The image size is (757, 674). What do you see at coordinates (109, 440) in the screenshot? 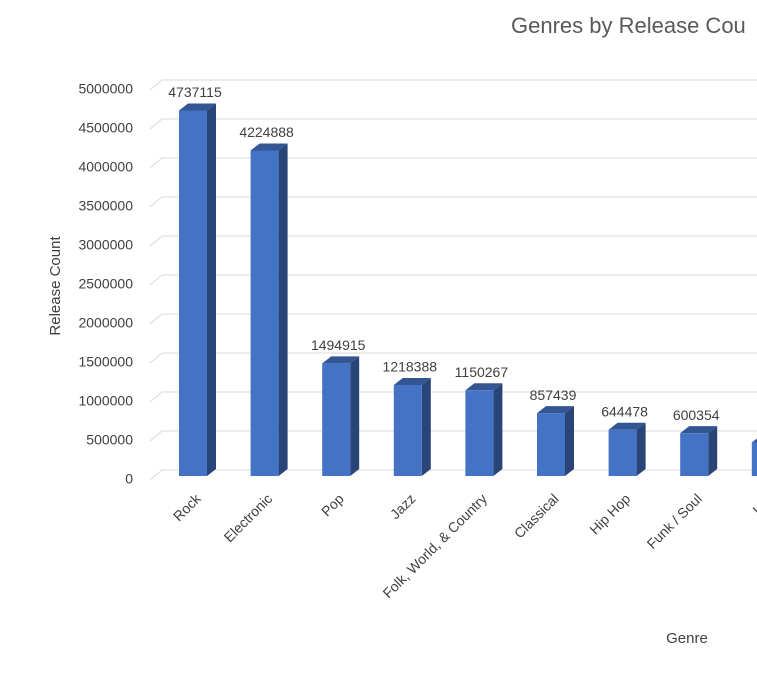
I see `y-tick-label: 500000` at bounding box center [109, 440].